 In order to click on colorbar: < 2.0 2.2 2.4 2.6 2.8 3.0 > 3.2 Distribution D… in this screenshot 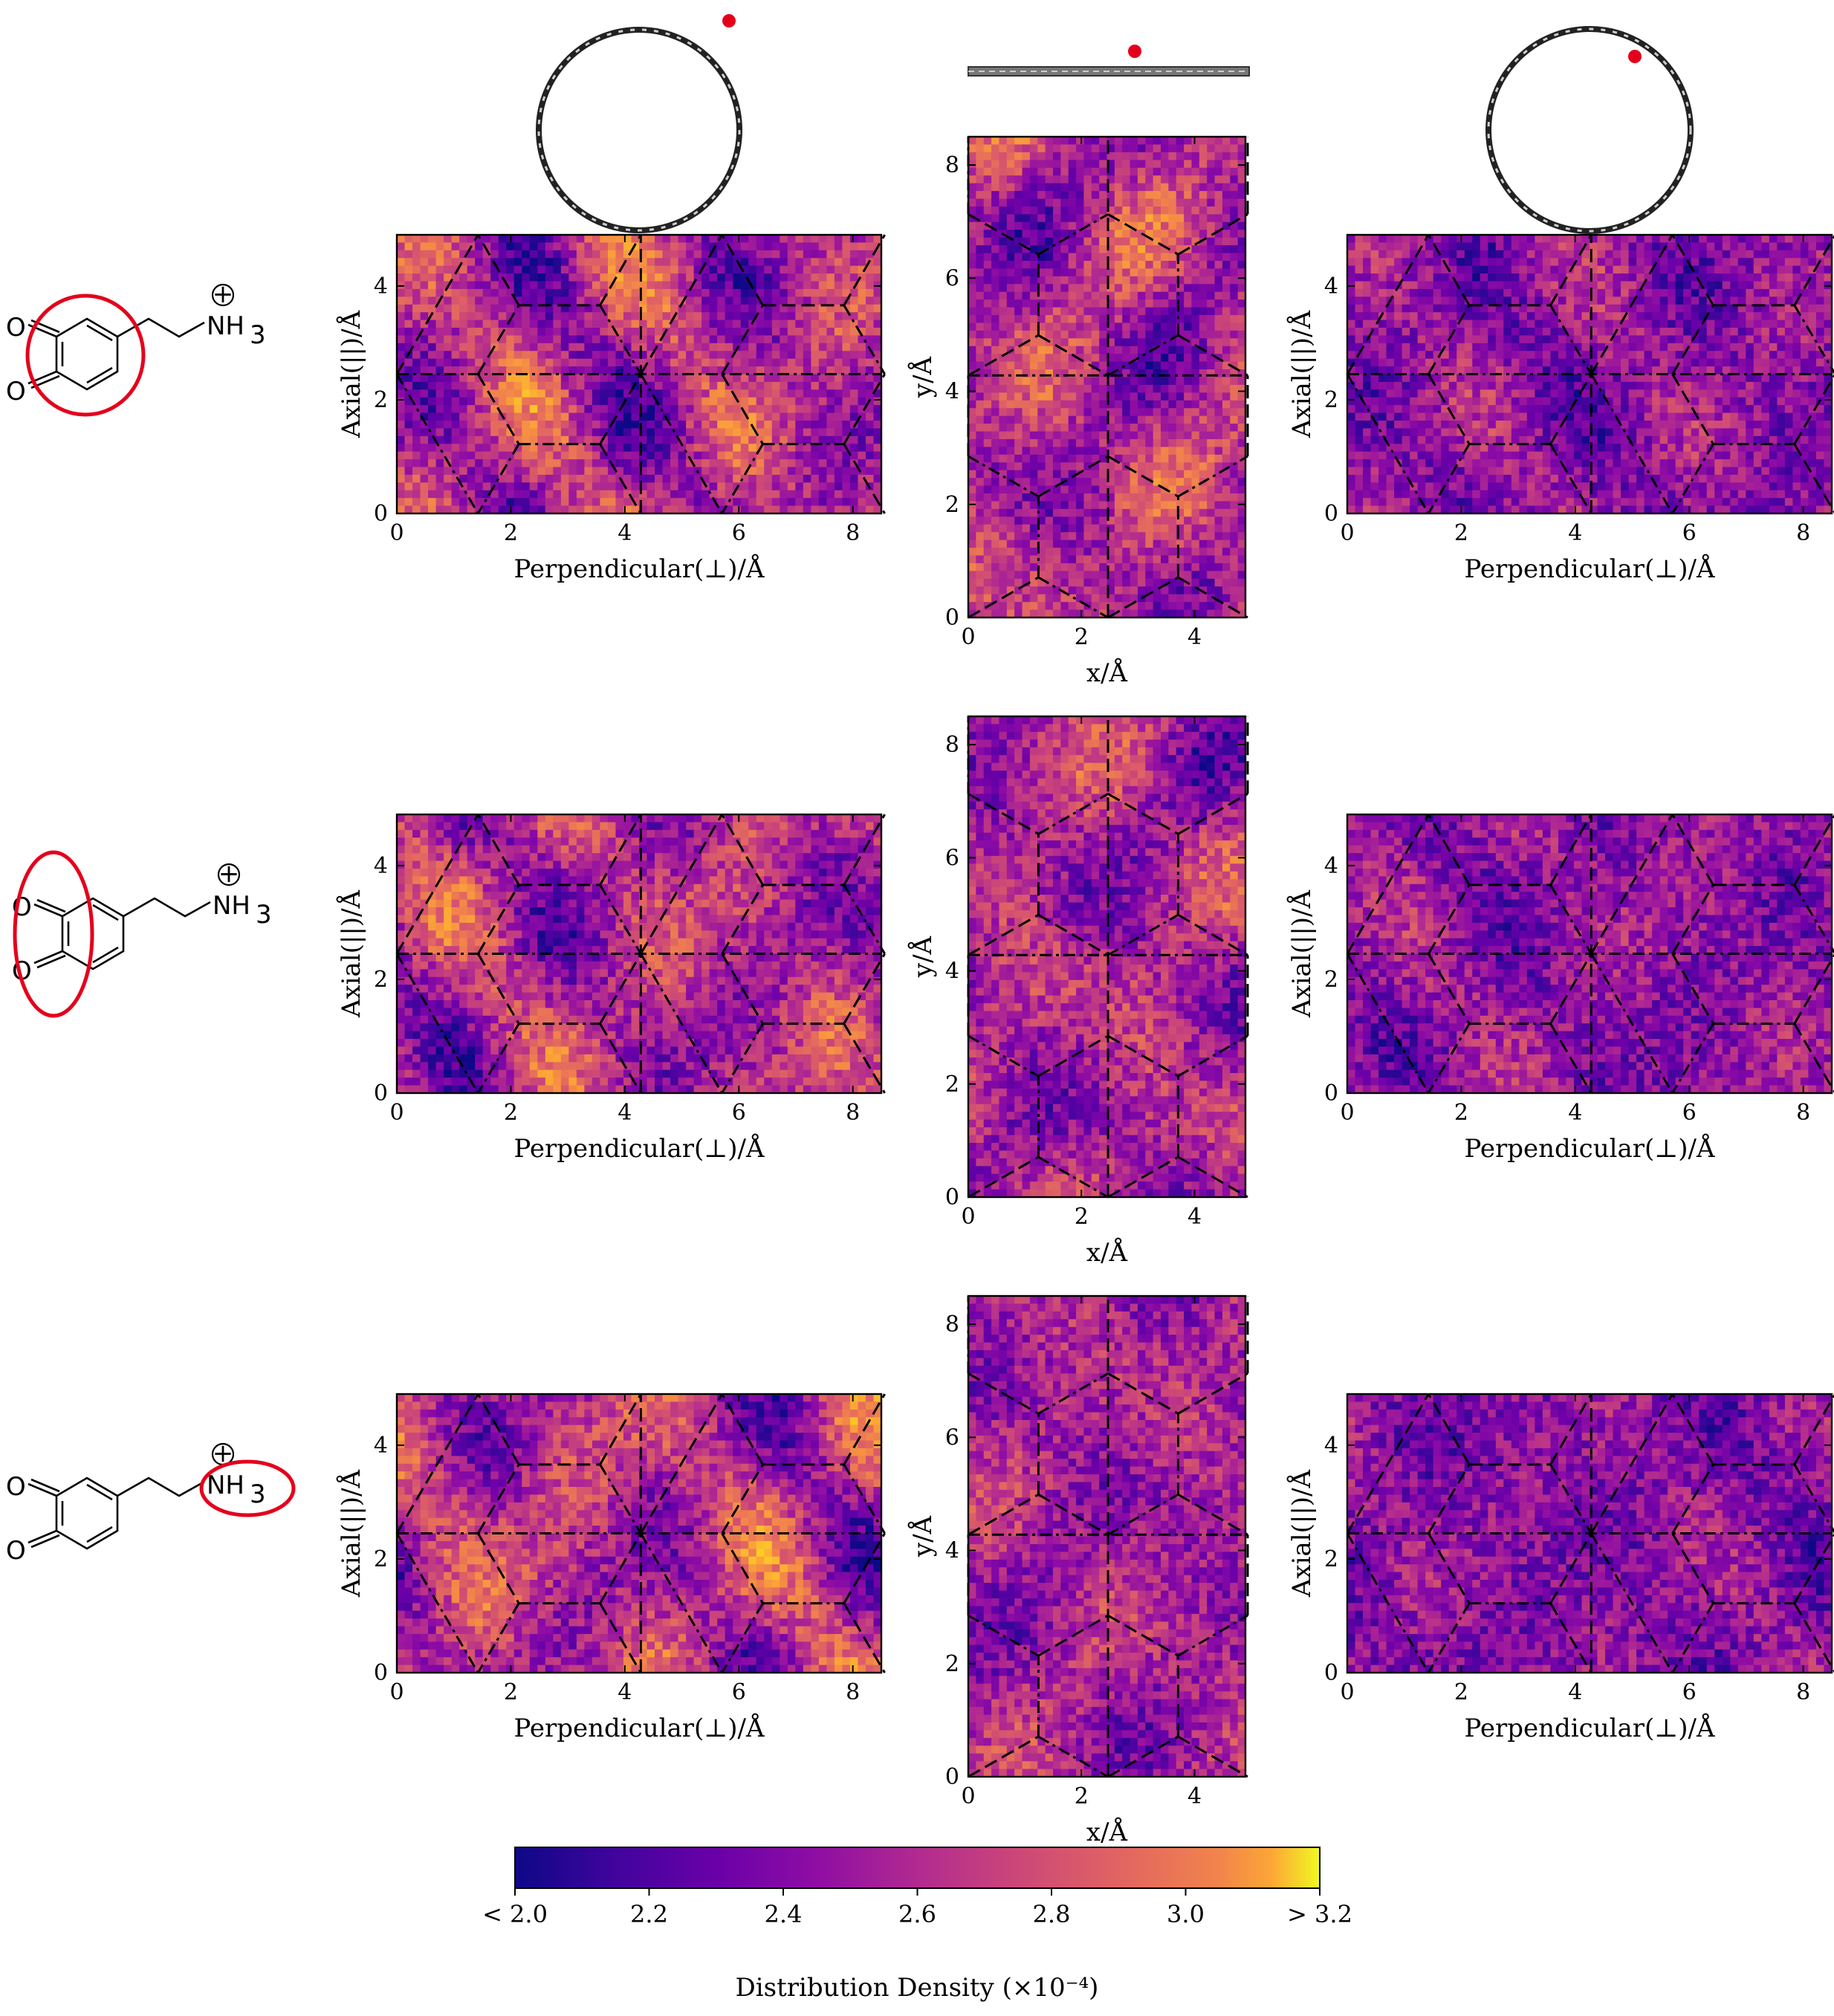, I will do `click(917, 1925)`.